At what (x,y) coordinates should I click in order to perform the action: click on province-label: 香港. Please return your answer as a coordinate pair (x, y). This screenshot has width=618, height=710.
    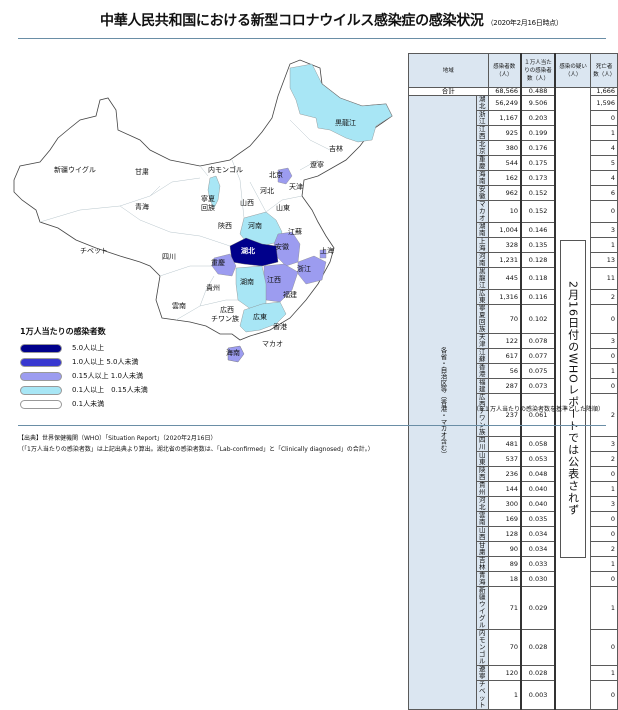
    Looking at the image, I should click on (280, 327).